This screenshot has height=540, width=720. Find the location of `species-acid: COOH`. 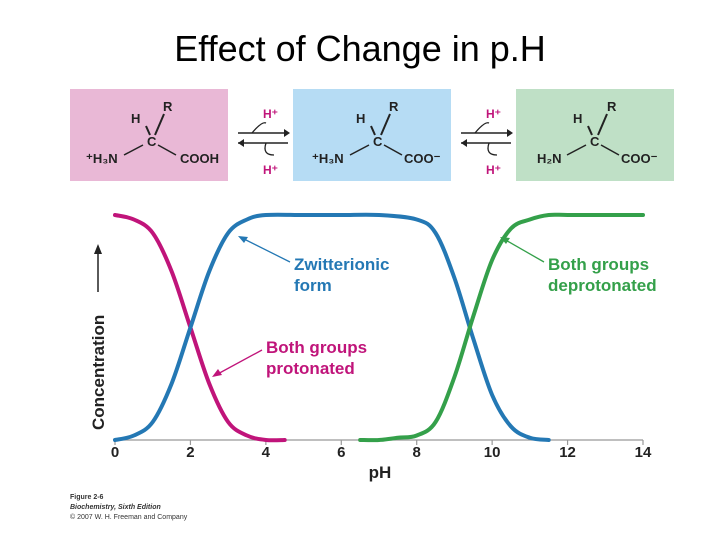

species-acid: COOH is located at coordinates (199, 158).